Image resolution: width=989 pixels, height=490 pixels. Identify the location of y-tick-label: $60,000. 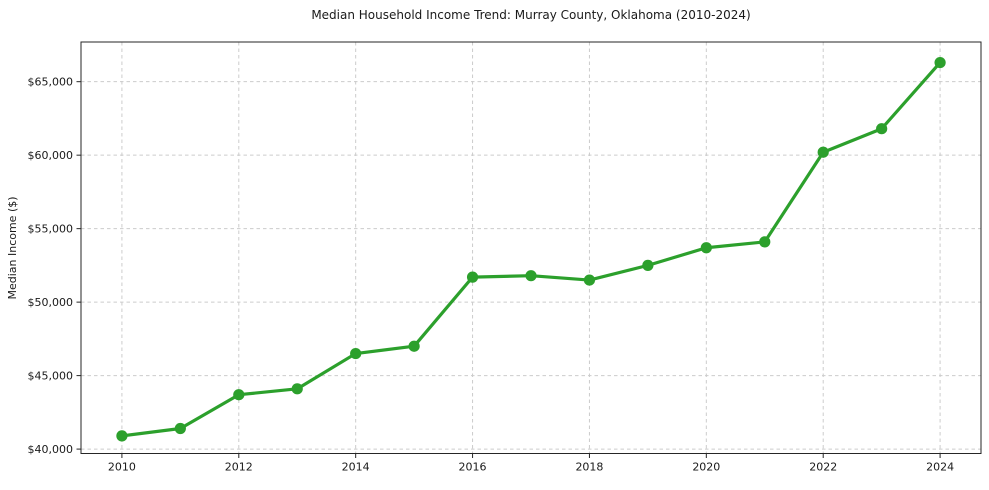
(51, 155).